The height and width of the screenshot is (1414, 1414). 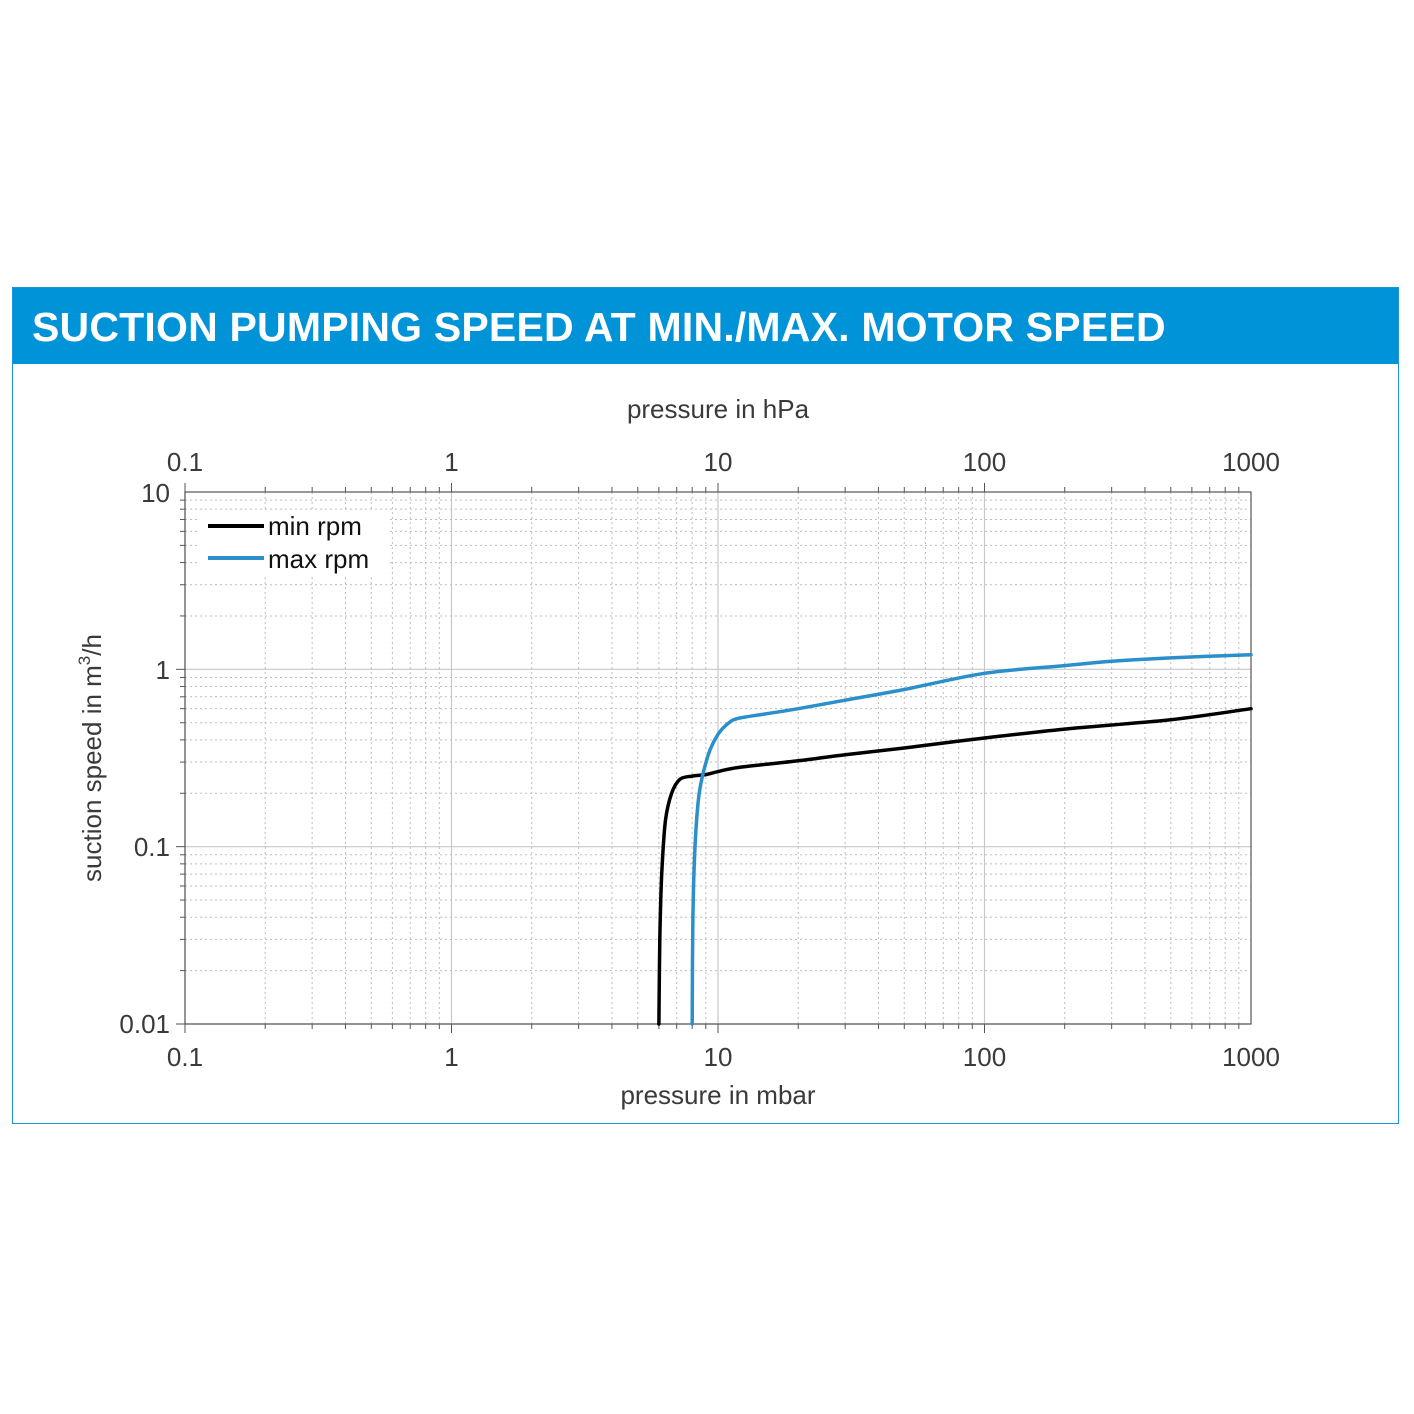 I want to click on y-tick-label: 10, so click(x=155, y=493).